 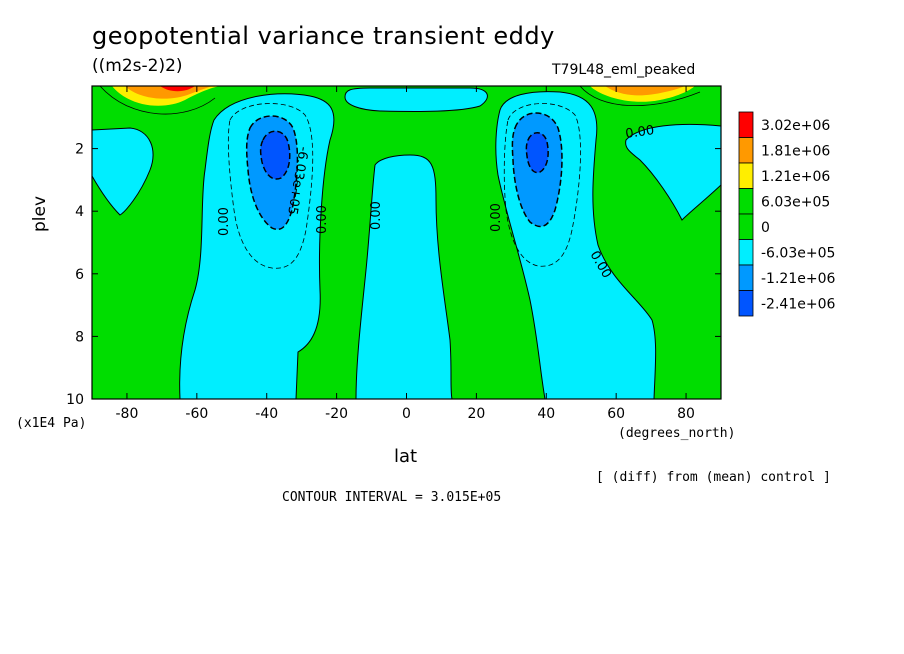 What do you see at coordinates (392, 497) in the screenshot?
I see `contour-interval: CONTOUR INTERVAL = 3.015E+05` at bounding box center [392, 497].